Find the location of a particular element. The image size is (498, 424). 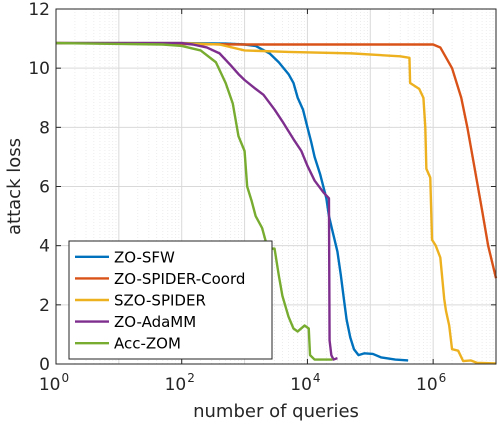

y-tick-label: 6 is located at coordinates (44, 188).